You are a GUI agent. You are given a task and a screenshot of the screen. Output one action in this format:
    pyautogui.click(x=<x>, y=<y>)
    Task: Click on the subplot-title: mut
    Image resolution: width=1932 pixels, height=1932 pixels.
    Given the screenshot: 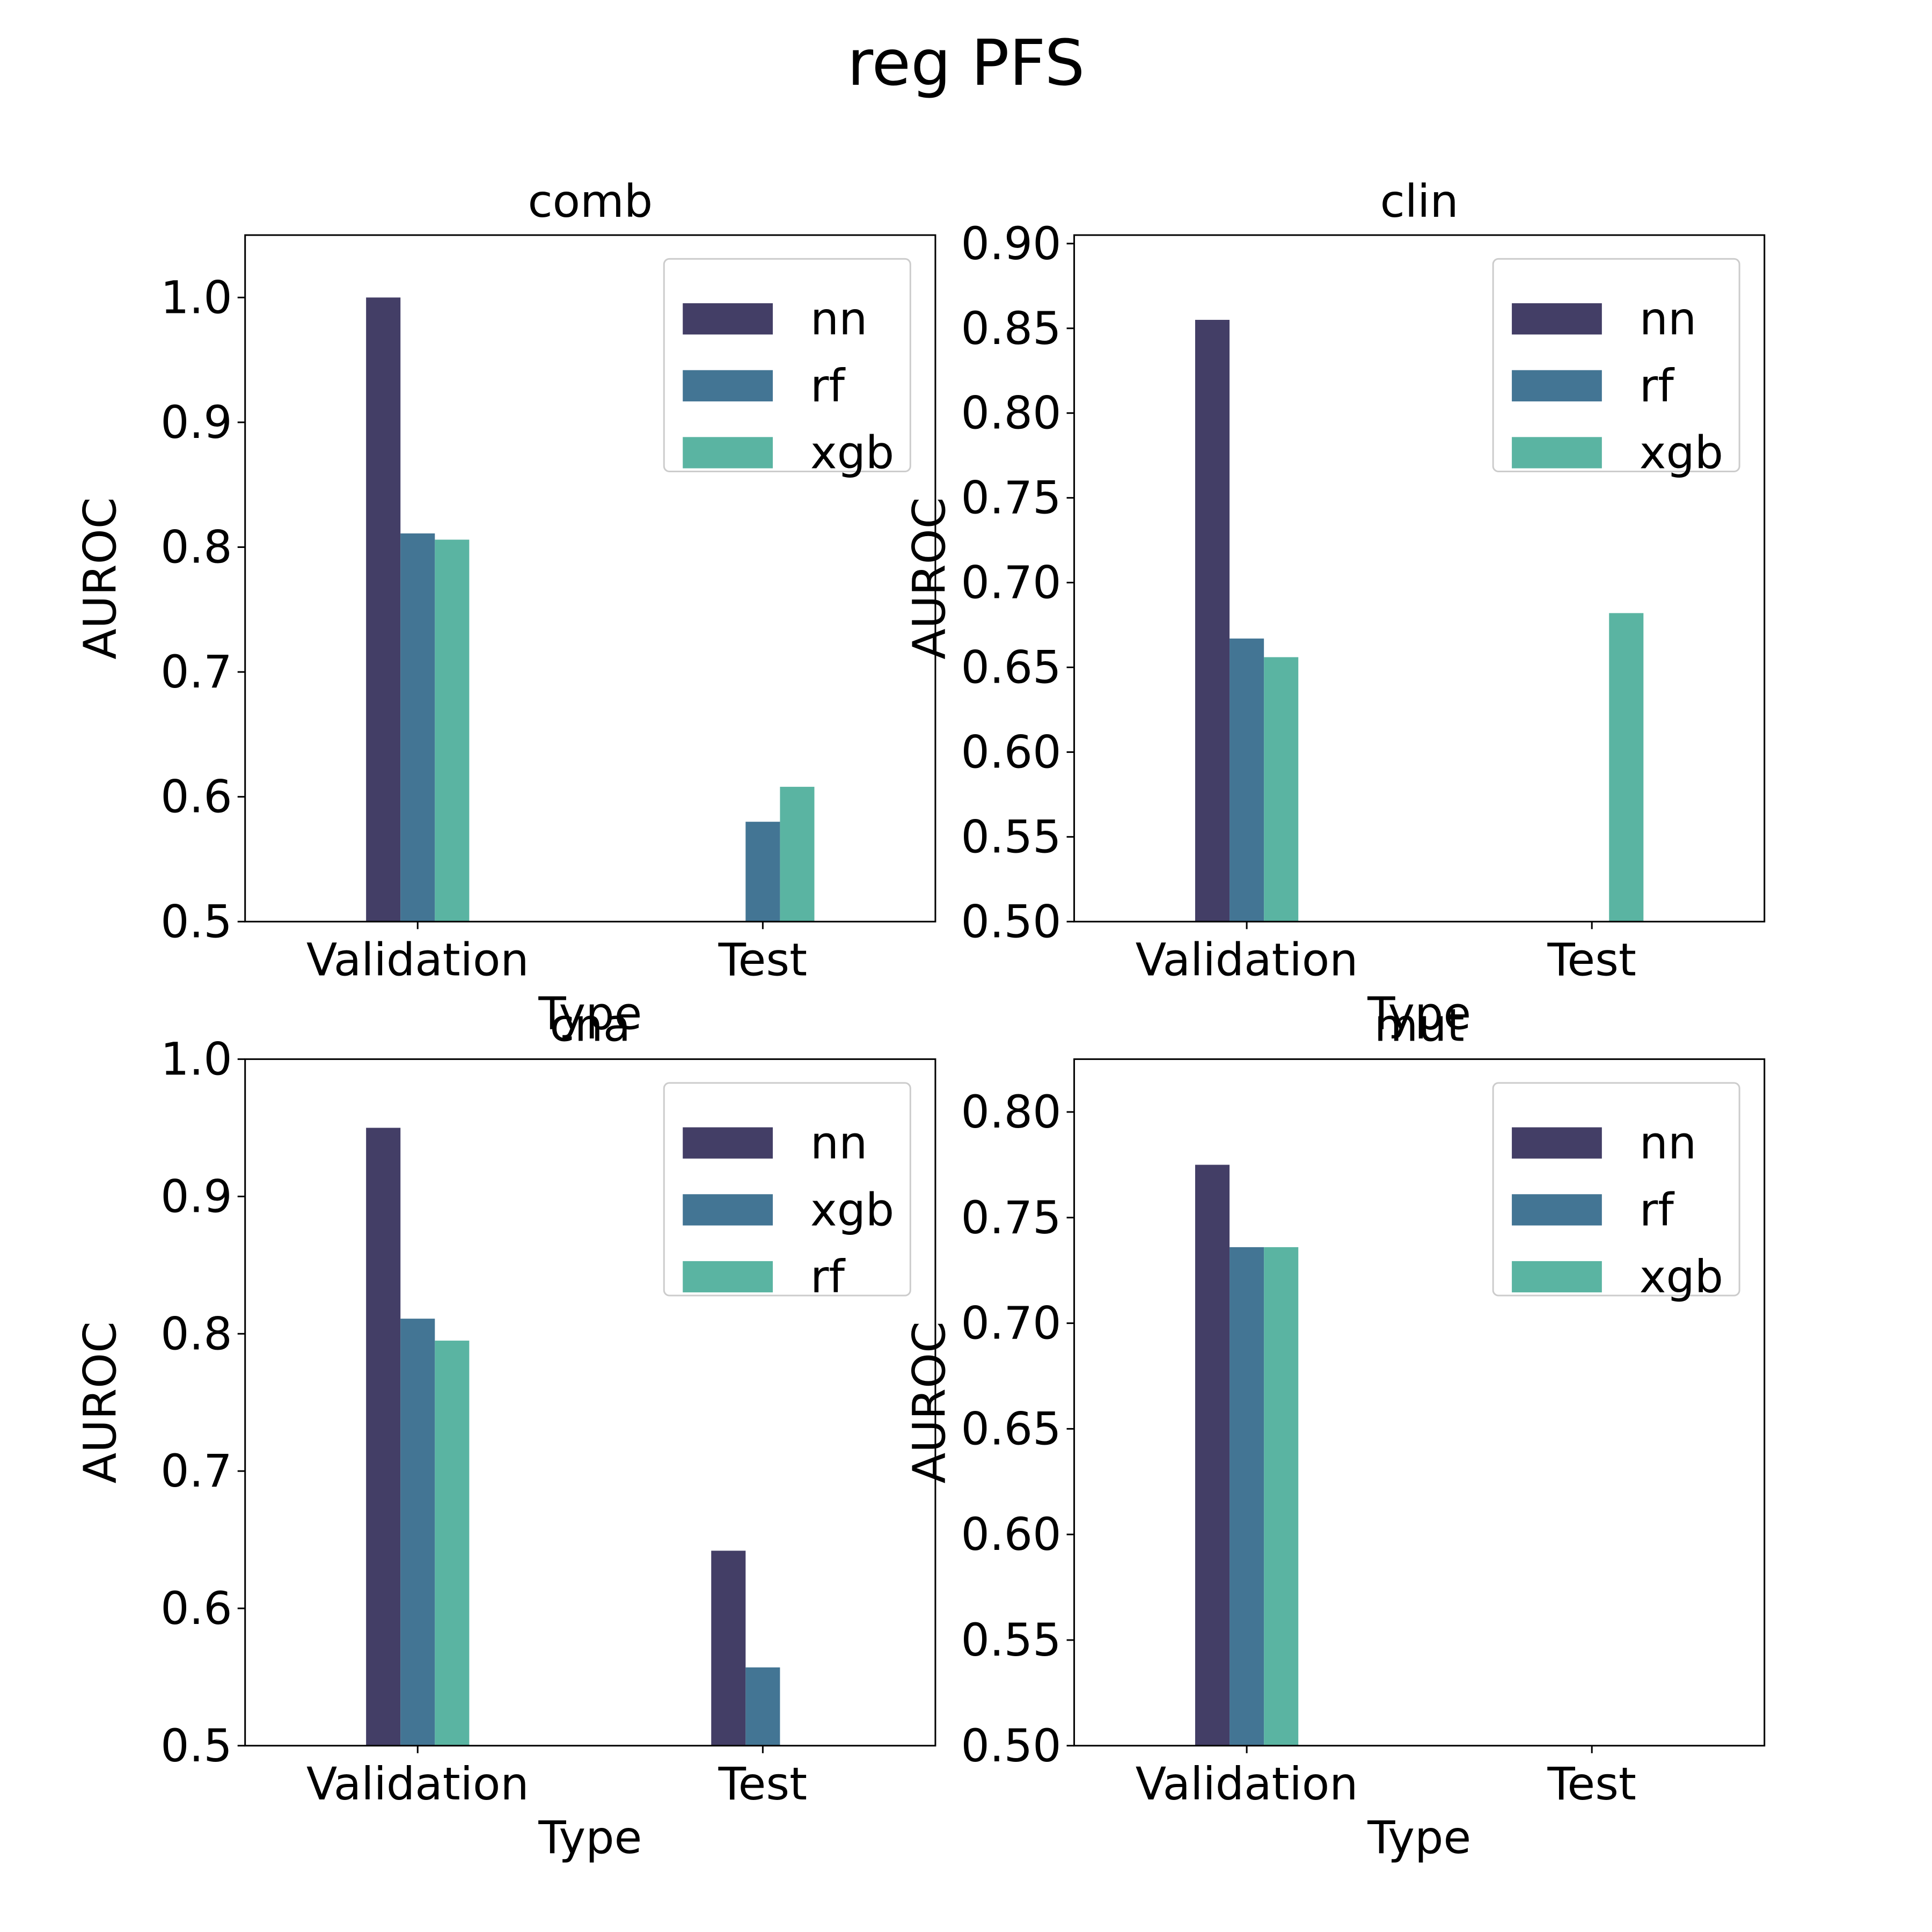 What is the action you would take?
    pyautogui.click(x=1419, y=1025)
    